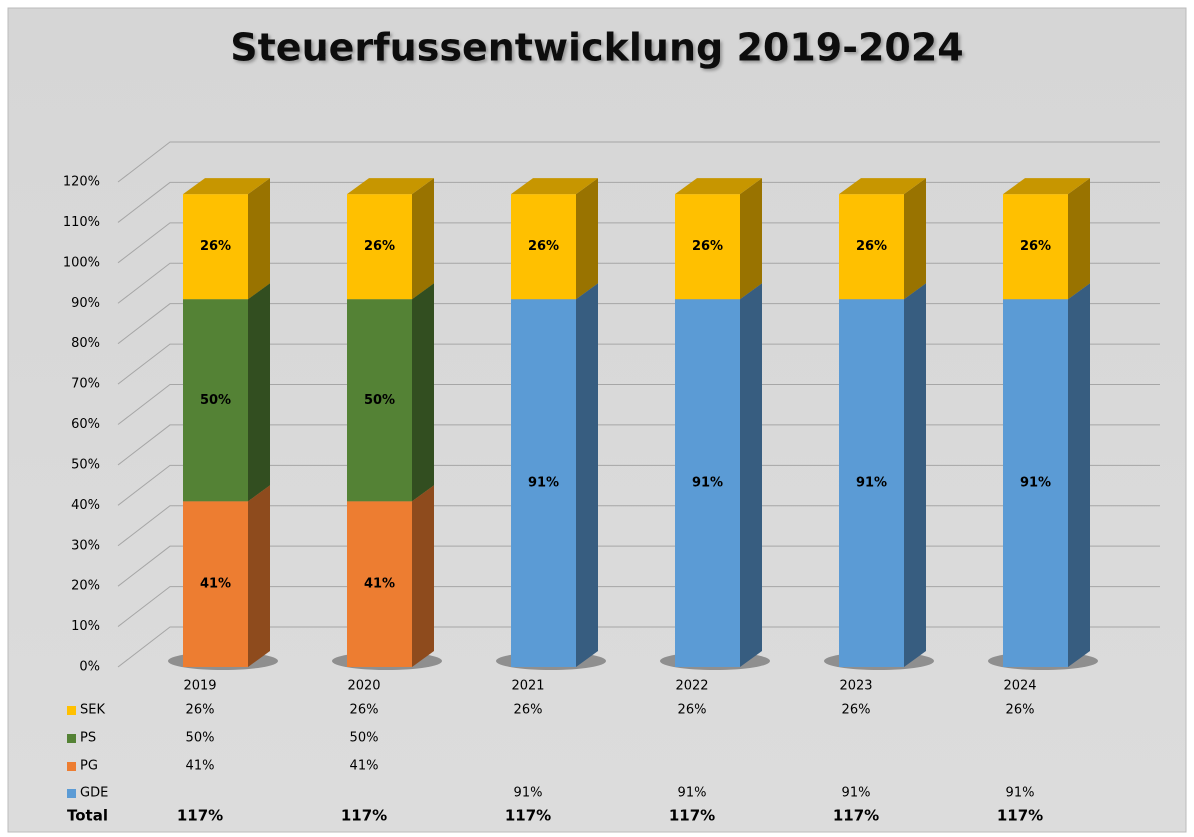 The height and width of the screenshot is (837, 1194). What do you see at coordinates (89, 766) in the screenshot?
I see `legend-label: PG` at bounding box center [89, 766].